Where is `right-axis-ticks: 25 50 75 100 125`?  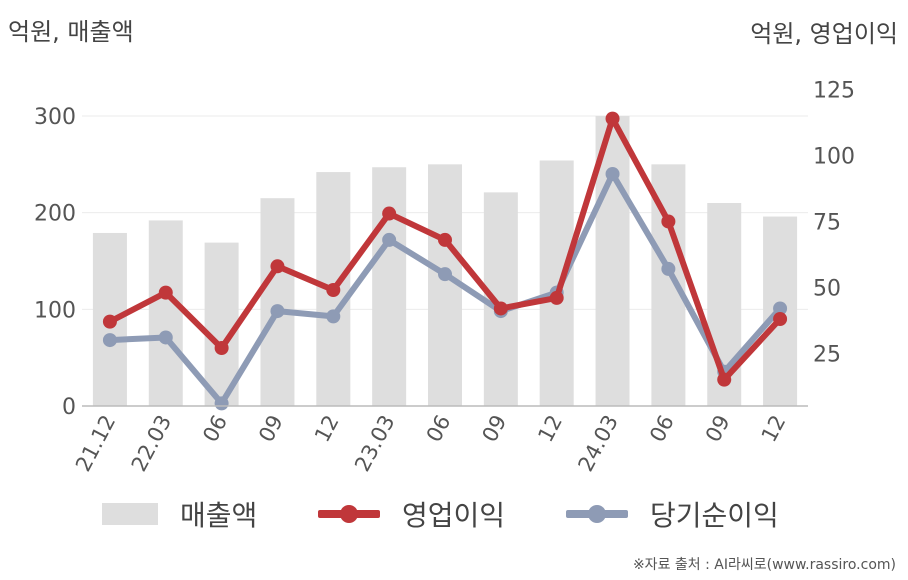
right-axis-ticks: 25 50 75 100 125 is located at coordinates (834, 223).